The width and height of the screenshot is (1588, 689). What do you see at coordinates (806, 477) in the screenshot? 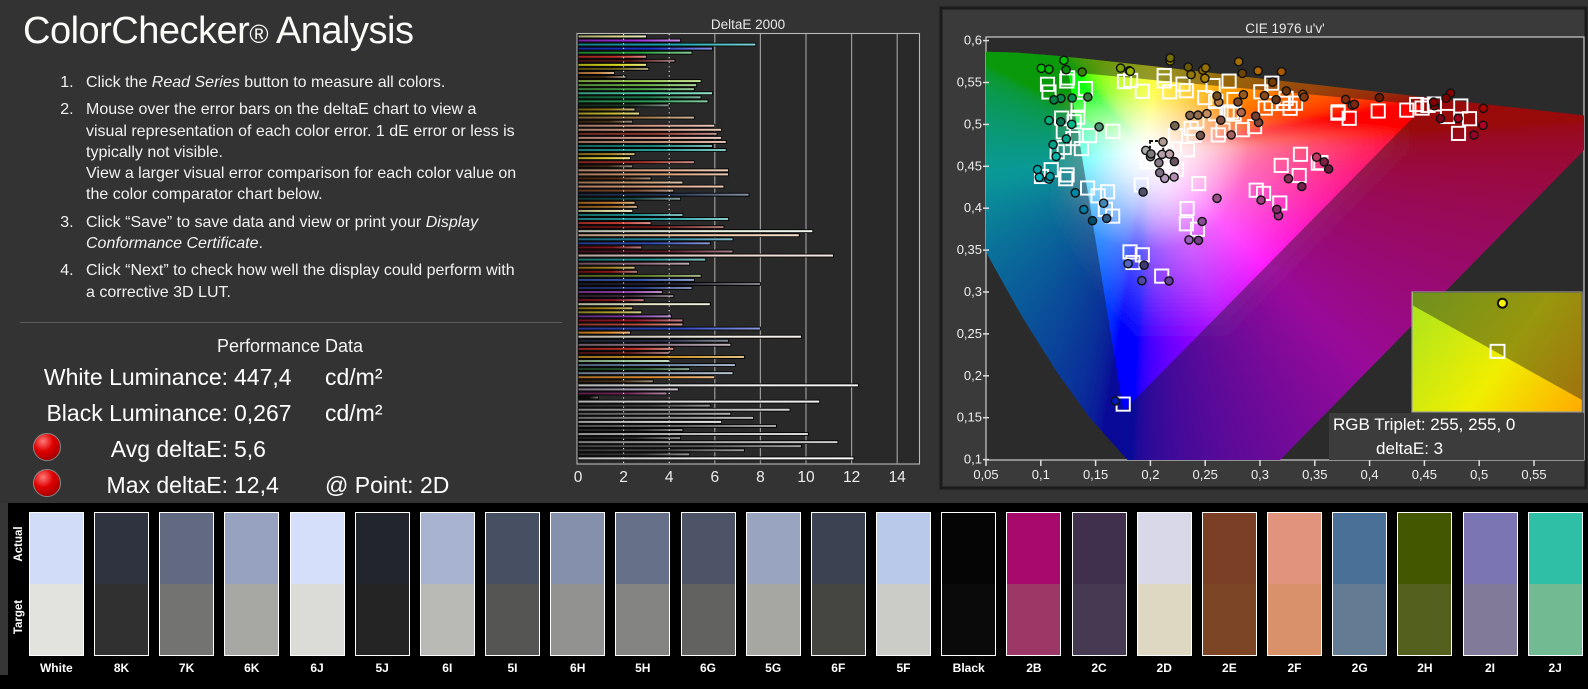
I see `svg-text: 10` at bounding box center [806, 477].